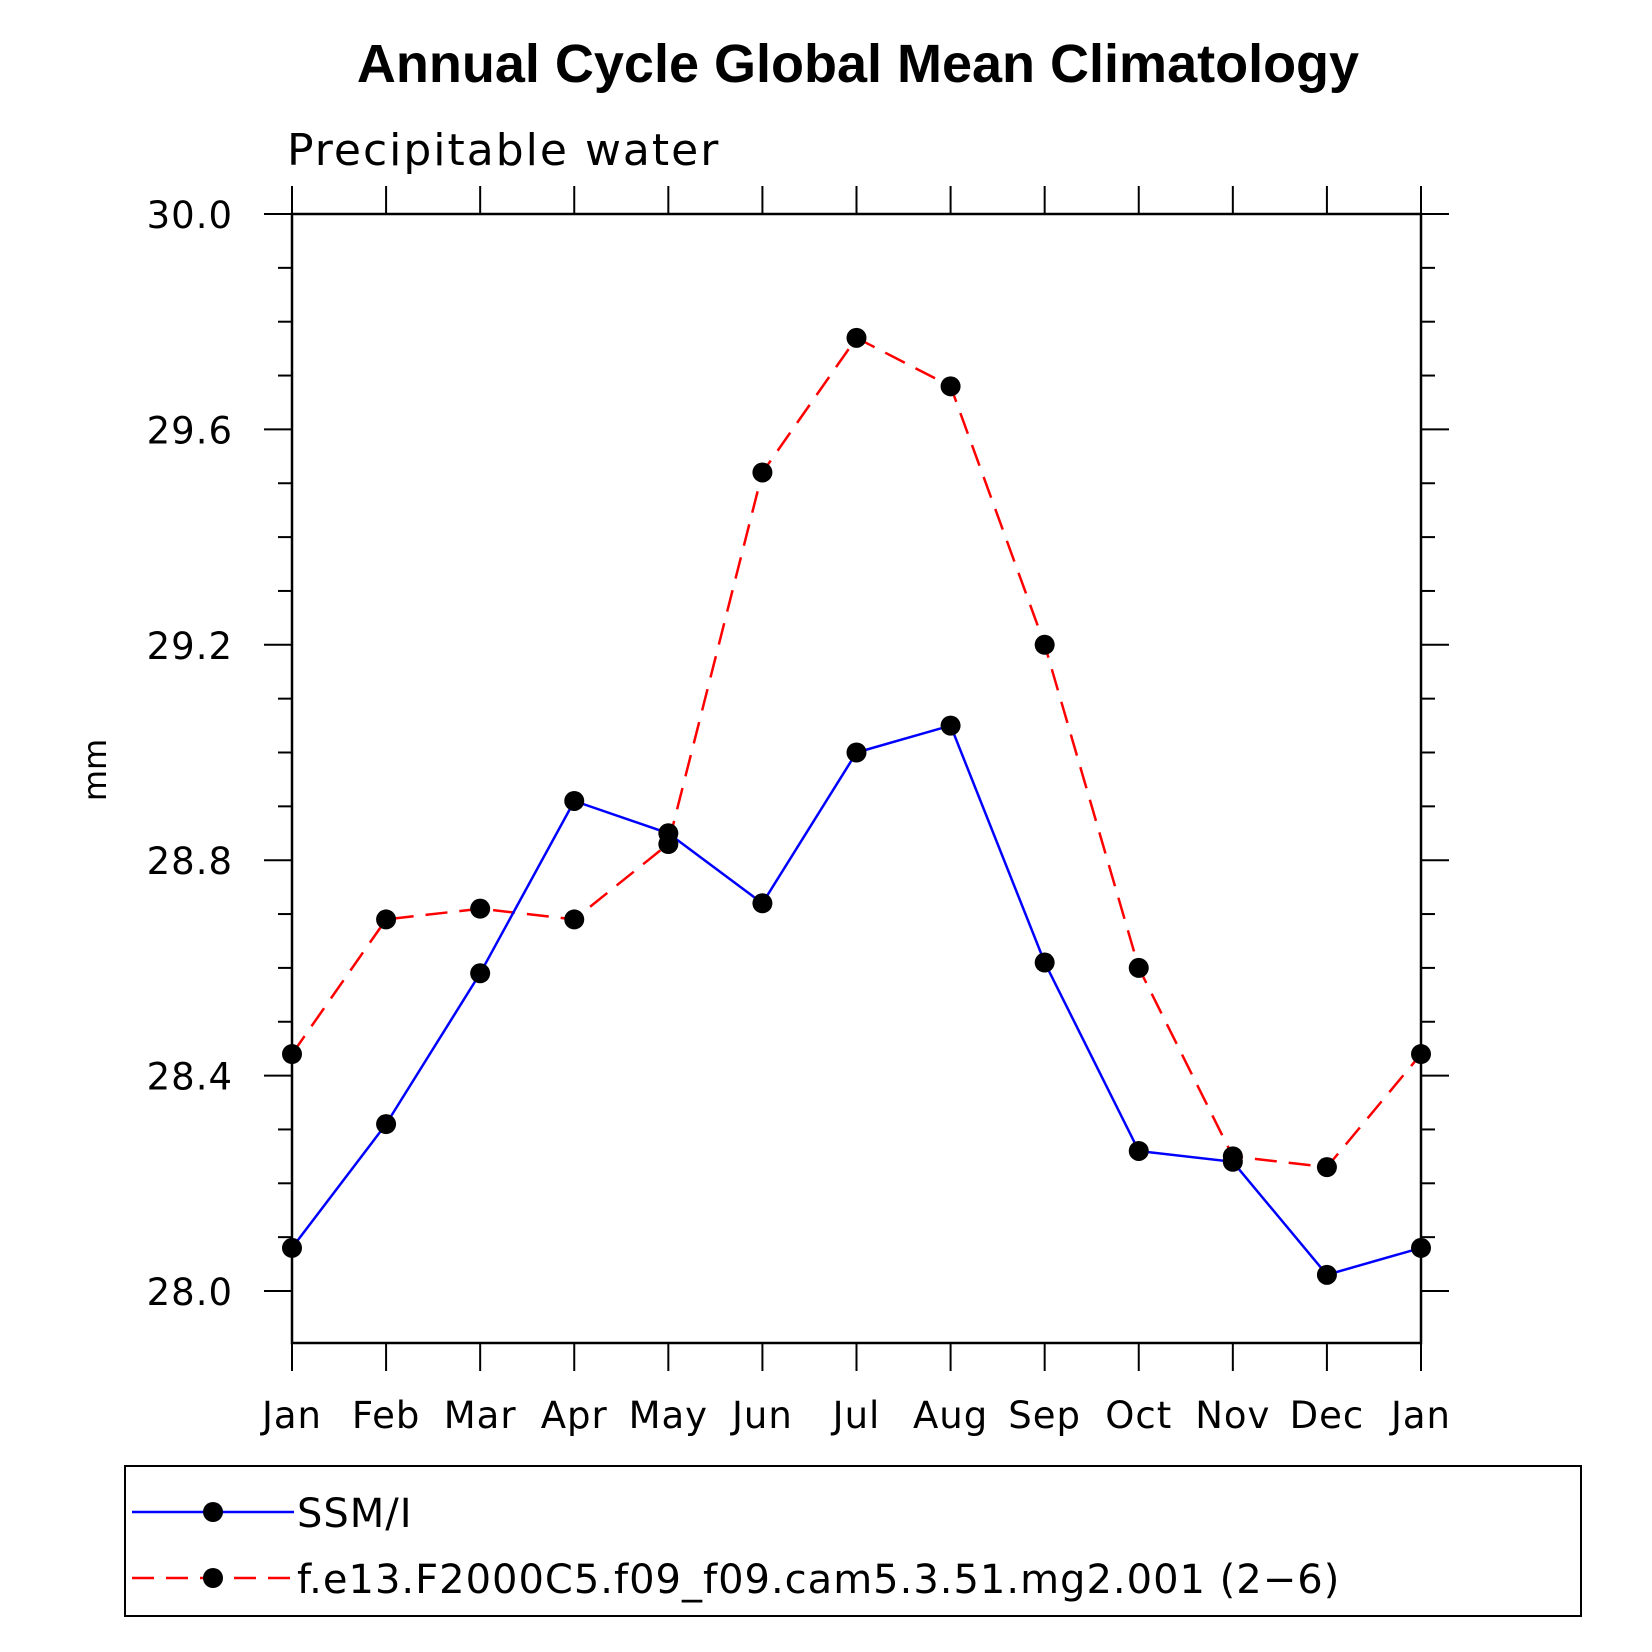  What do you see at coordinates (669, 1415) in the screenshot?
I see `x-tick-label: May` at bounding box center [669, 1415].